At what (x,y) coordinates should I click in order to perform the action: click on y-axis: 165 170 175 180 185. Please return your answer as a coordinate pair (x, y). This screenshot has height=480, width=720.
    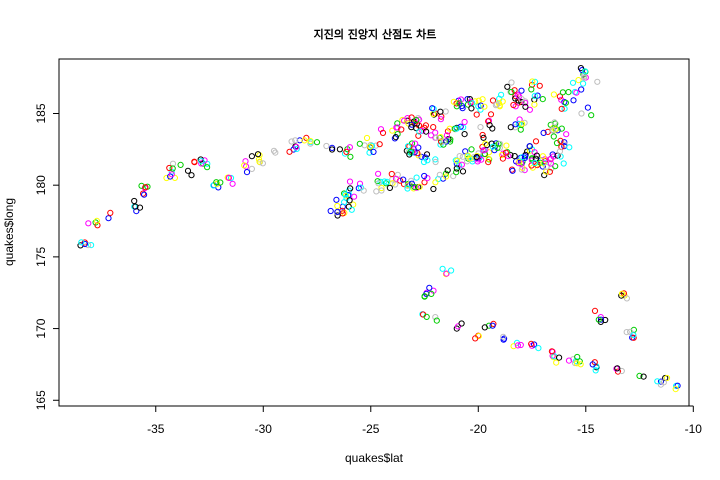
    Looking at the image, I should click on (47, 256).